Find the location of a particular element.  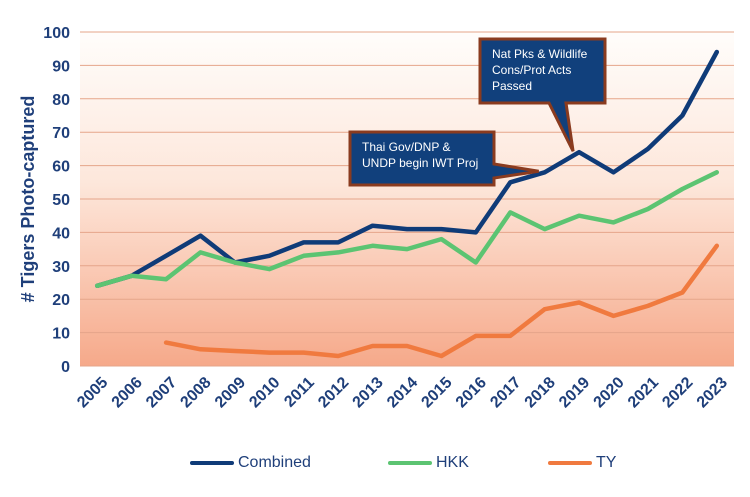

y-axis-label: # Tigers Photo-captured is located at coordinates (28, 199).